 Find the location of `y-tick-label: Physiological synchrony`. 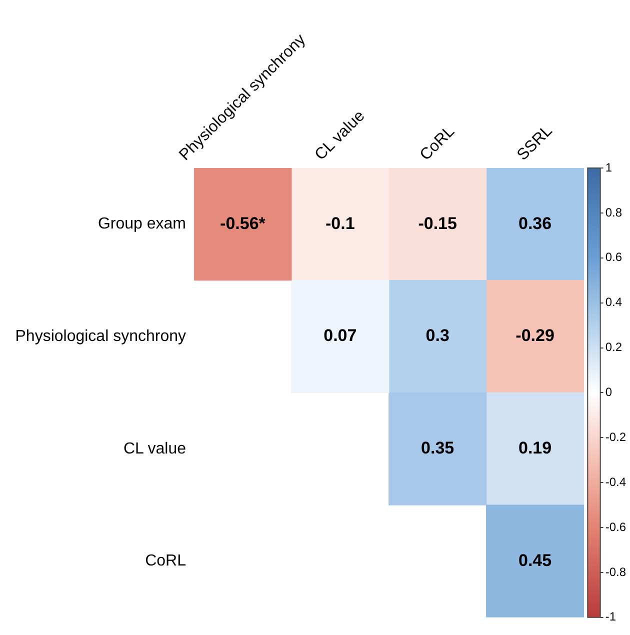

y-tick-label: Physiological synchrony is located at coordinates (100, 336).